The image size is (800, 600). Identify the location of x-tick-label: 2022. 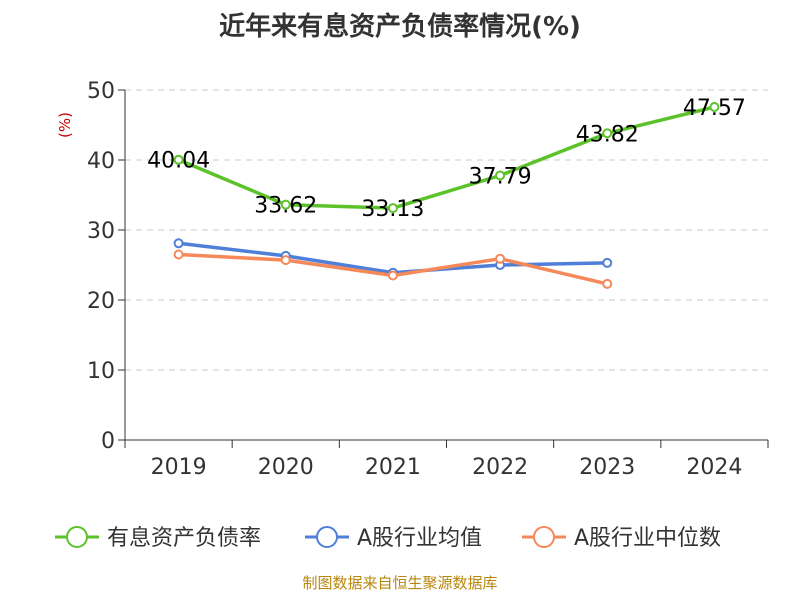
(500, 467).